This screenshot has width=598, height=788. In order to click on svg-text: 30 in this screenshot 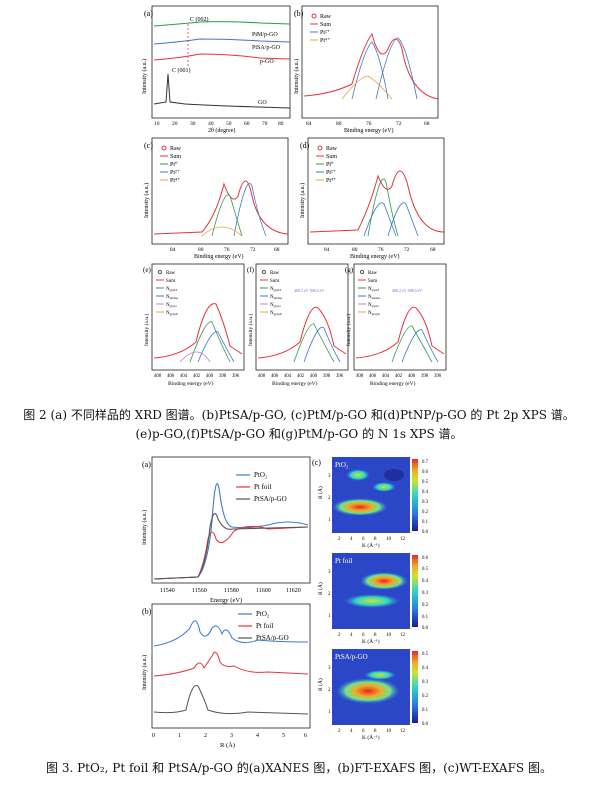, I will do `click(193, 124)`.